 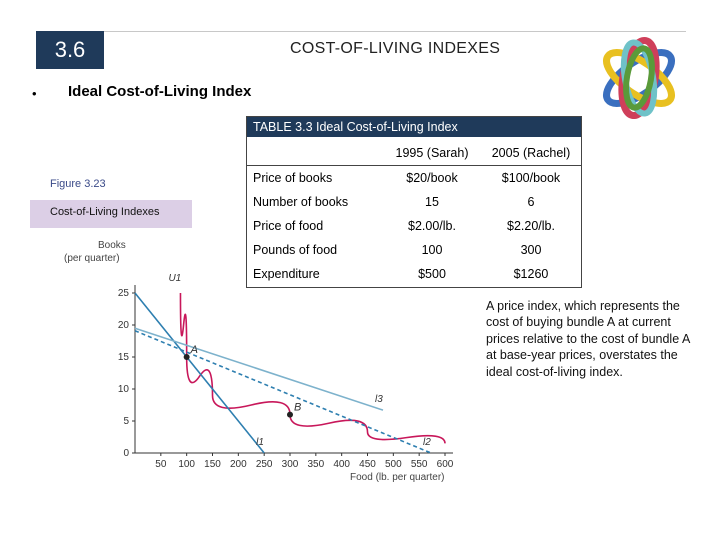 I want to click on bundle-label-a: A, so click(x=194, y=350).